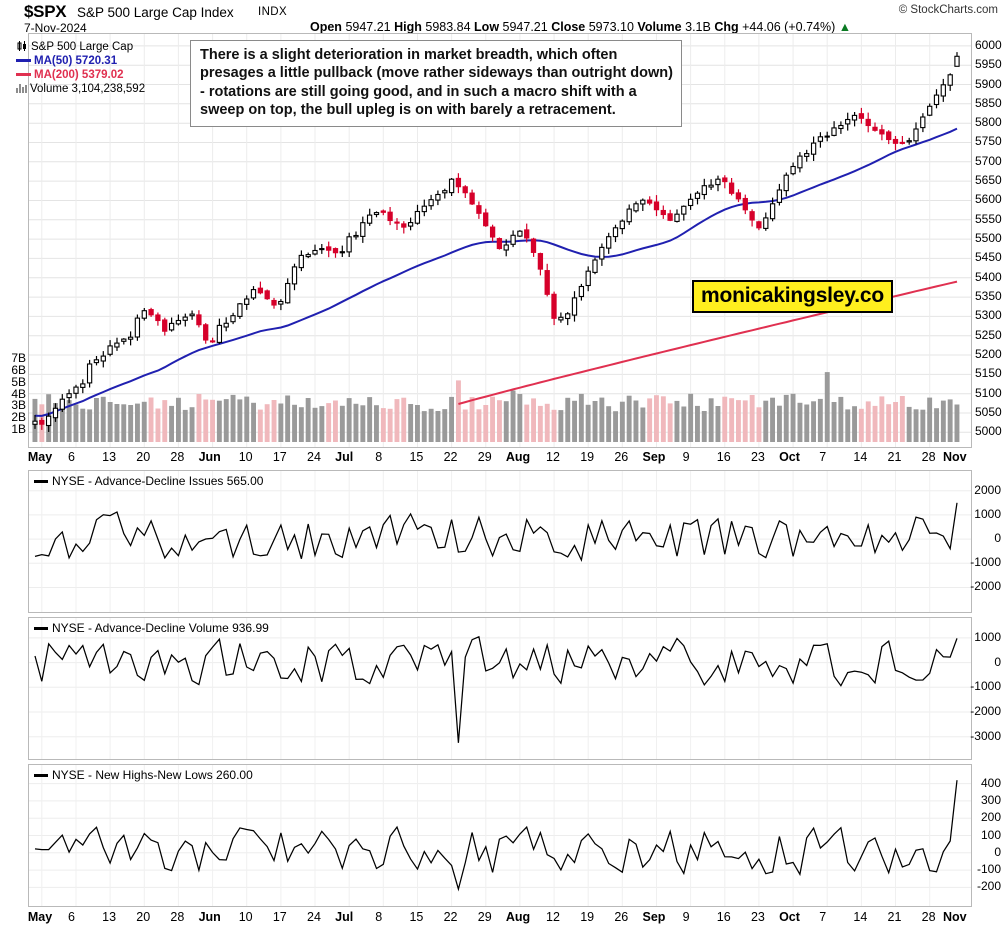  I want to click on volume-tick-label: 5B, so click(18, 381).